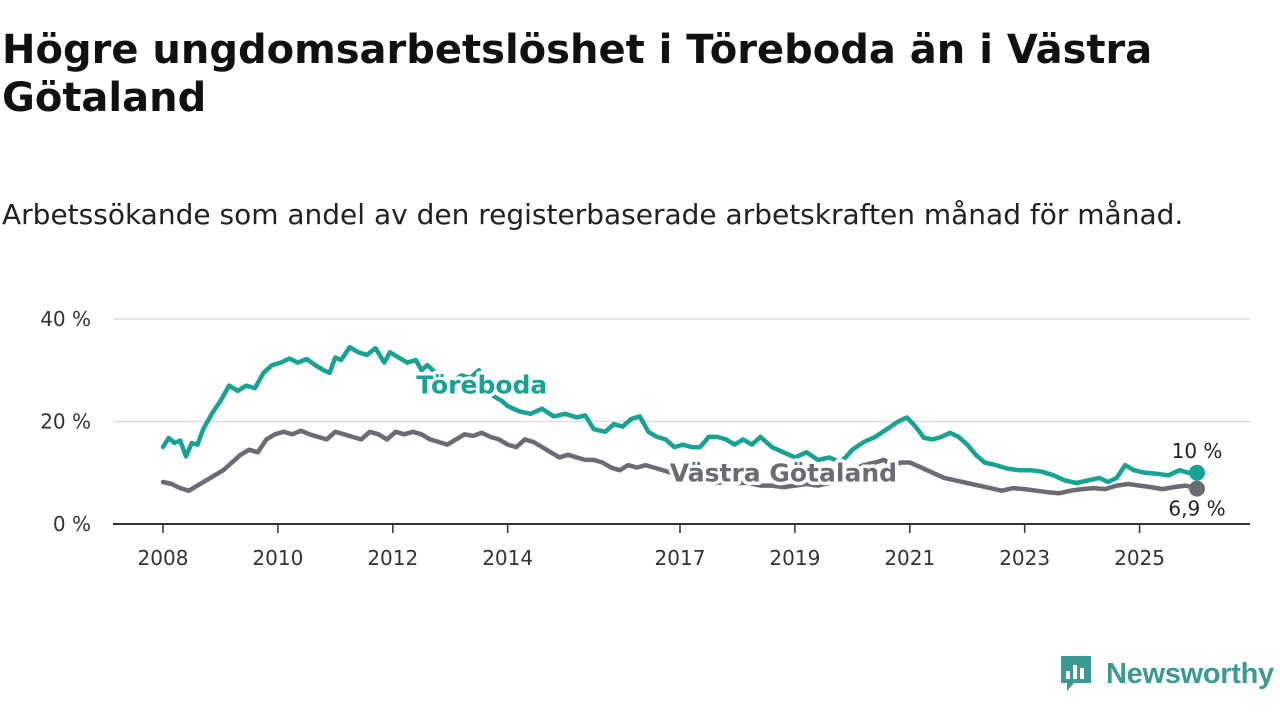  What do you see at coordinates (657, 429) in the screenshot?
I see `series-labels: Töreboda Västra Götaland` at bounding box center [657, 429].